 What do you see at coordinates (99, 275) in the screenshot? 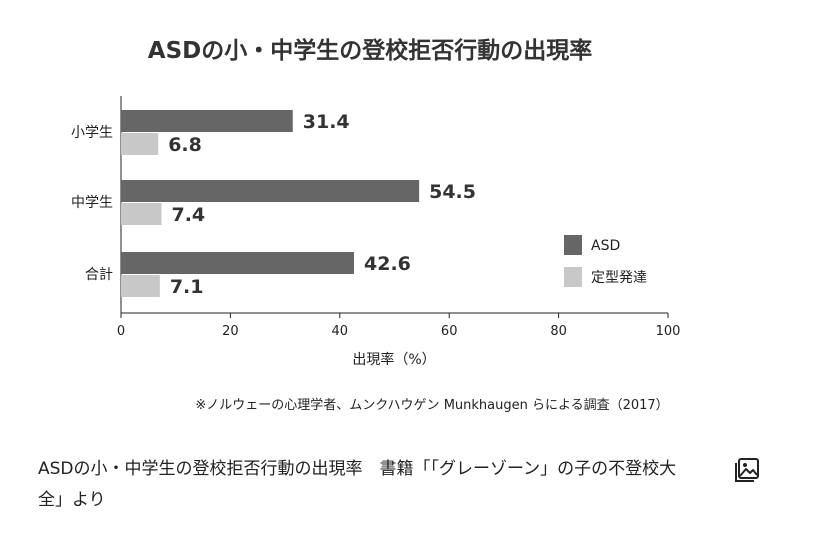
I see `y-tick-label: 合計` at bounding box center [99, 275].